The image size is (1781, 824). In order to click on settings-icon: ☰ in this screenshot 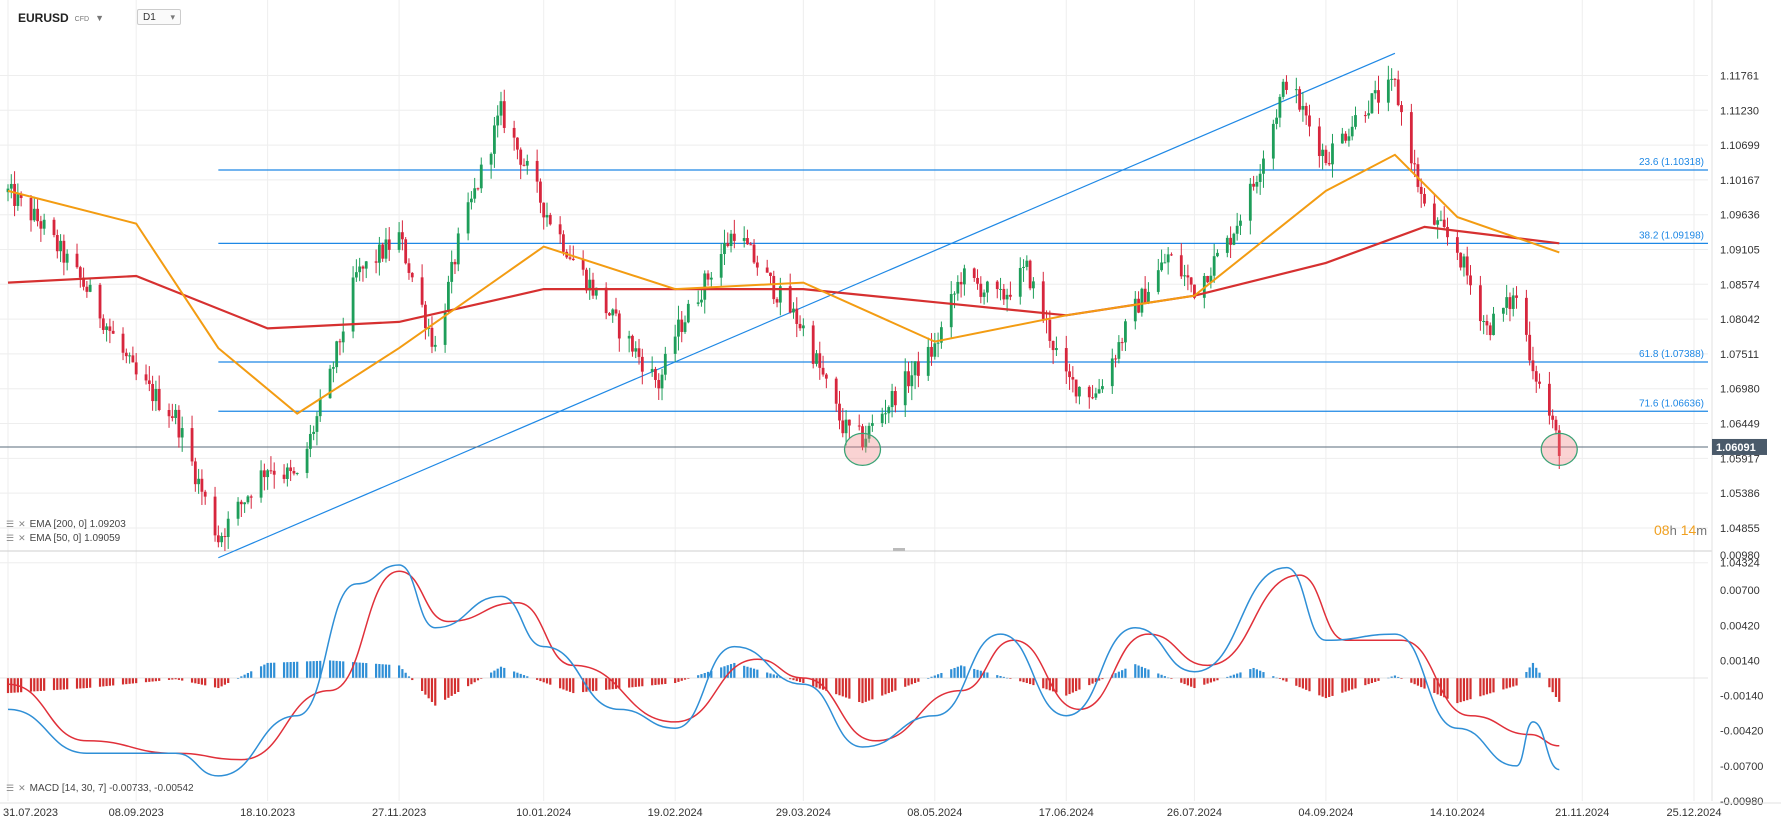, I will do `click(10, 788)`.